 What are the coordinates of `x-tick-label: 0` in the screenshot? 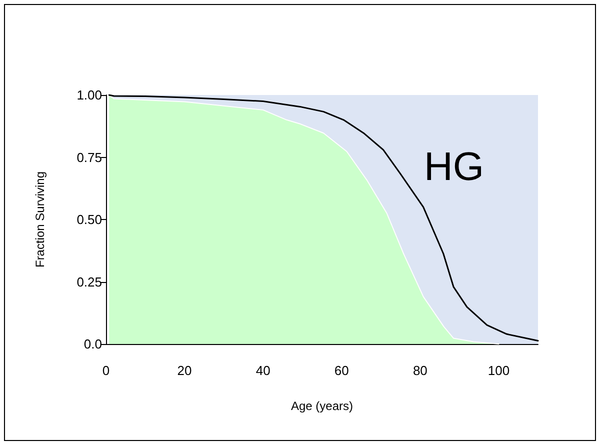 It's located at (106, 370).